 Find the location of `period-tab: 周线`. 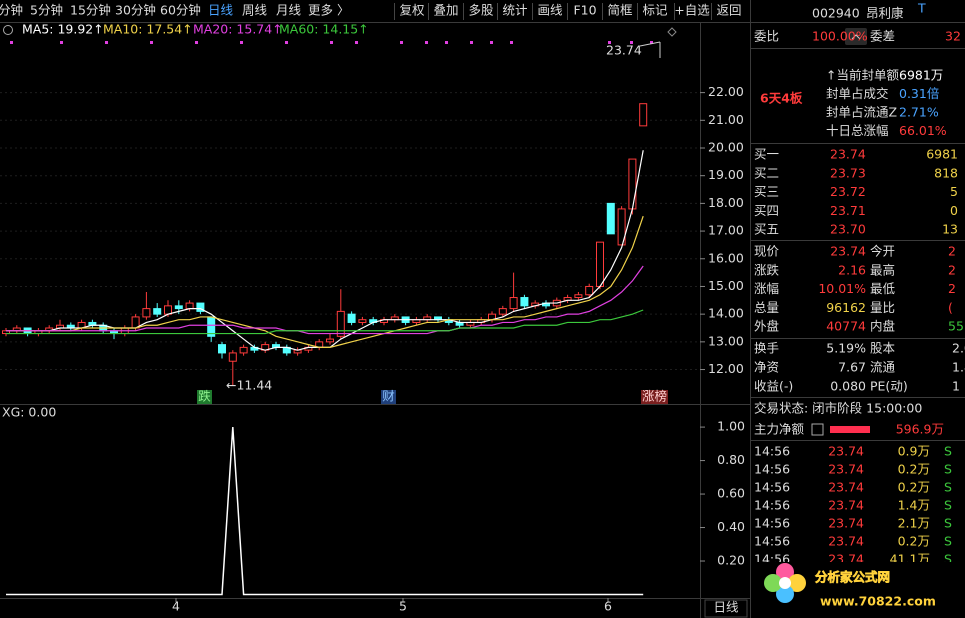

period-tab: 周线 is located at coordinates (255, 10).